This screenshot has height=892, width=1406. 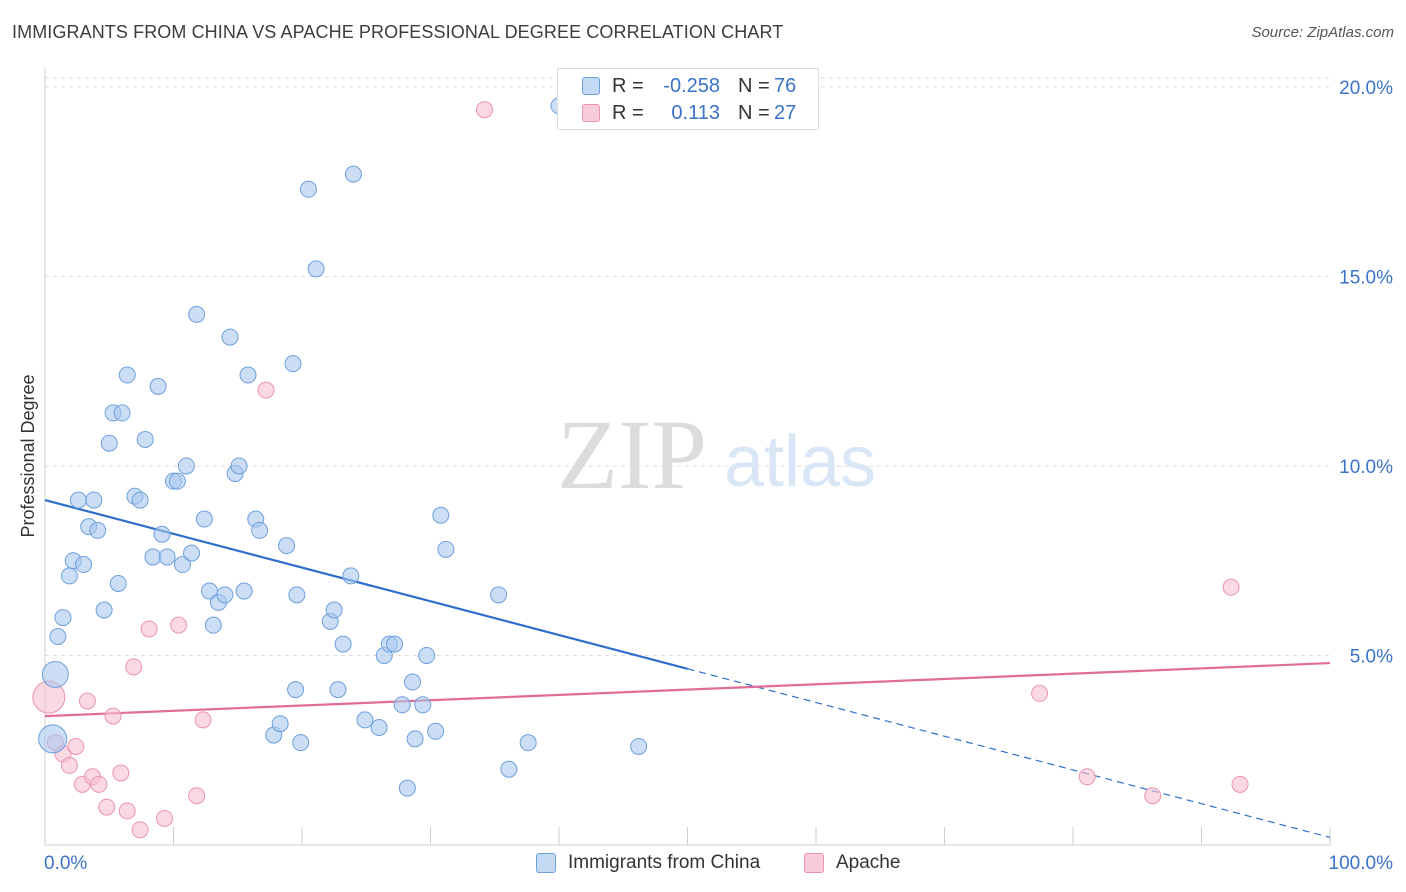 What do you see at coordinates (1009, 753) in the screenshot?
I see `china-trend-extension` at bounding box center [1009, 753].